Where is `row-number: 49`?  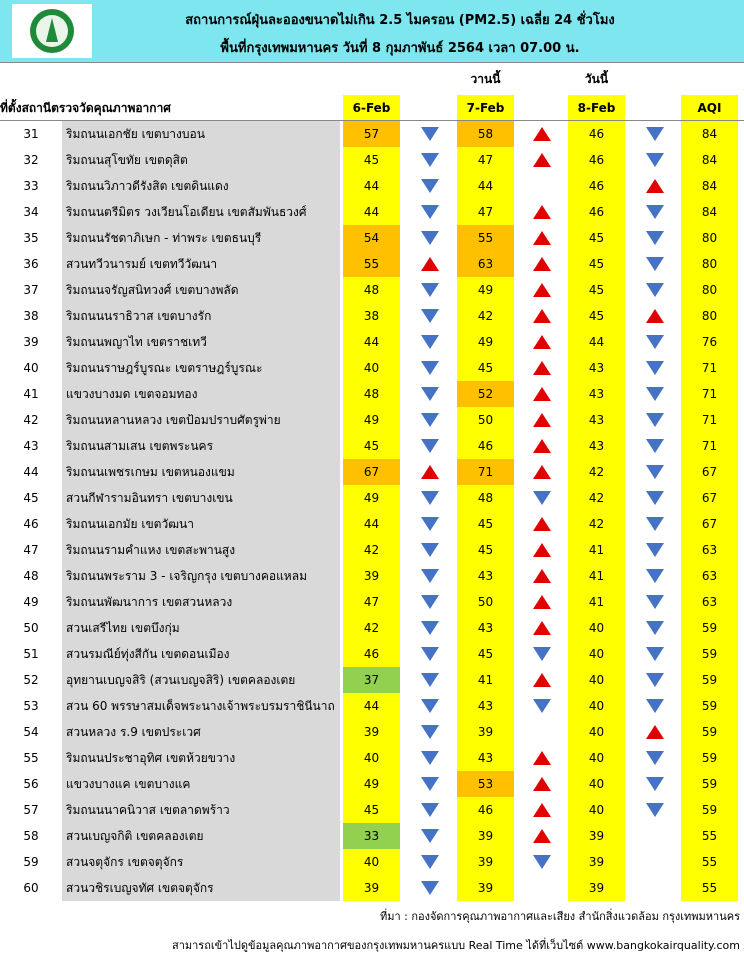 row-number: 49 is located at coordinates (31, 602).